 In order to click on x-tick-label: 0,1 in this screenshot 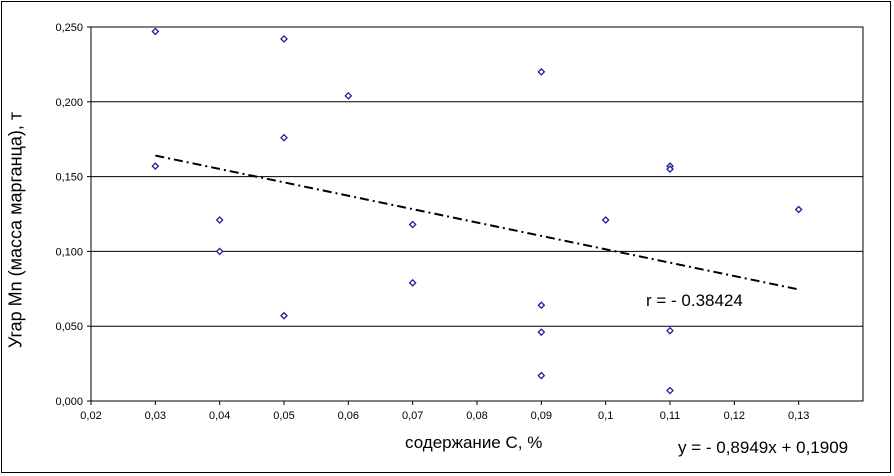, I will do `click(605, 416)`.